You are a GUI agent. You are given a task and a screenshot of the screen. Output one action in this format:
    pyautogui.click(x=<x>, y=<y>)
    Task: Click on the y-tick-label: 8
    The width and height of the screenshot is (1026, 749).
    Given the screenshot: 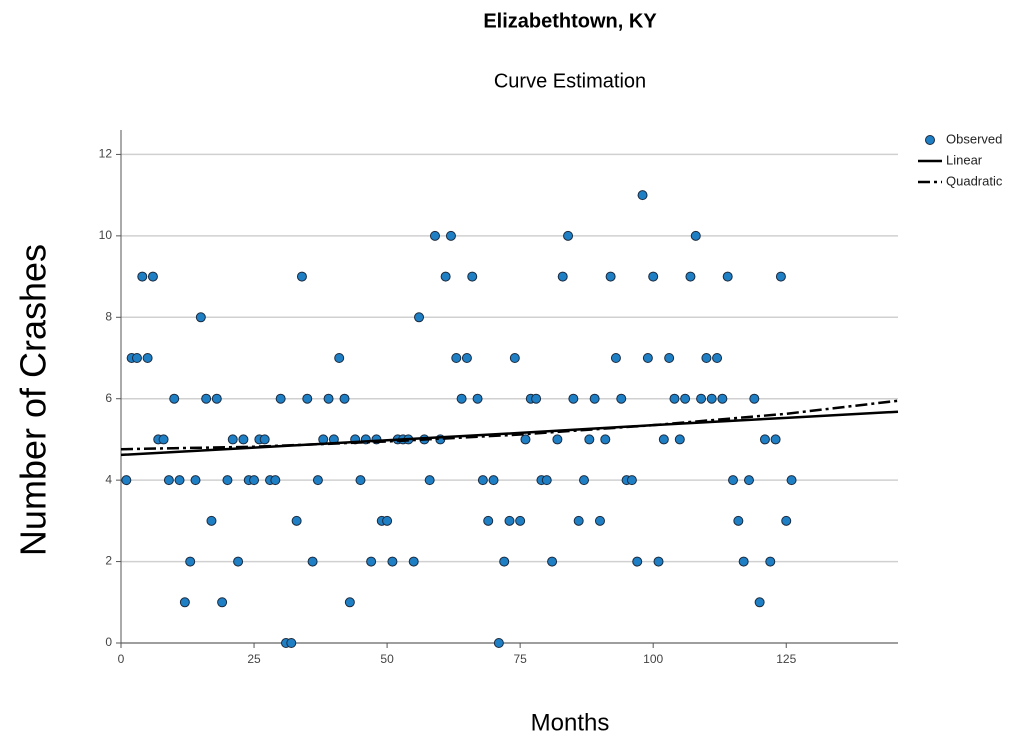 What is the action you would take?
    pyautogui.click(x=108, y=316)
    